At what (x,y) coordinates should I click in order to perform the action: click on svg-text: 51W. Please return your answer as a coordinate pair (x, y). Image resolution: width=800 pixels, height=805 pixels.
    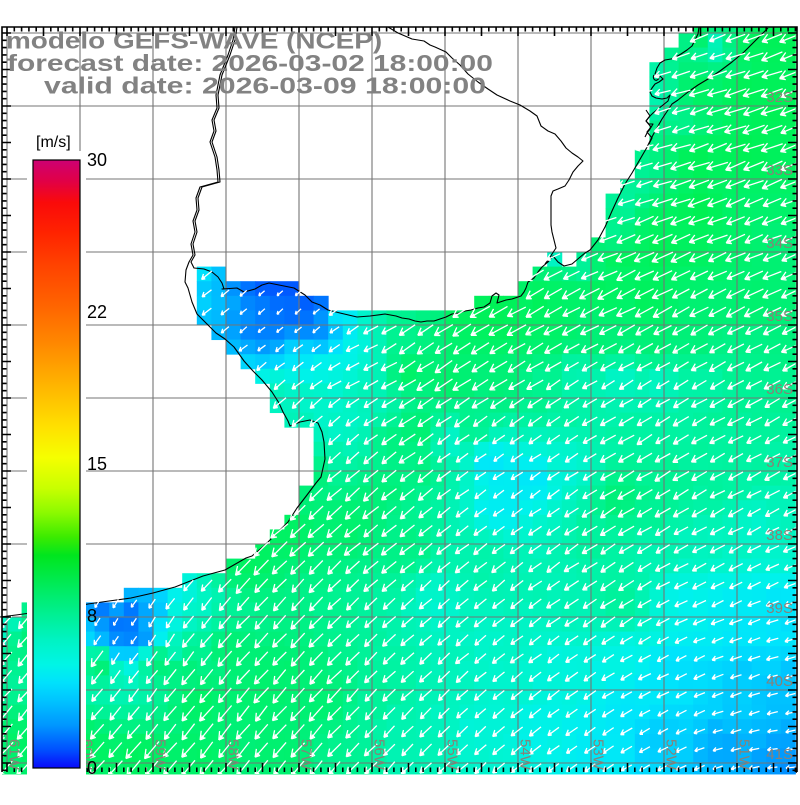
    Looking at the image, I should click on (744, 755).